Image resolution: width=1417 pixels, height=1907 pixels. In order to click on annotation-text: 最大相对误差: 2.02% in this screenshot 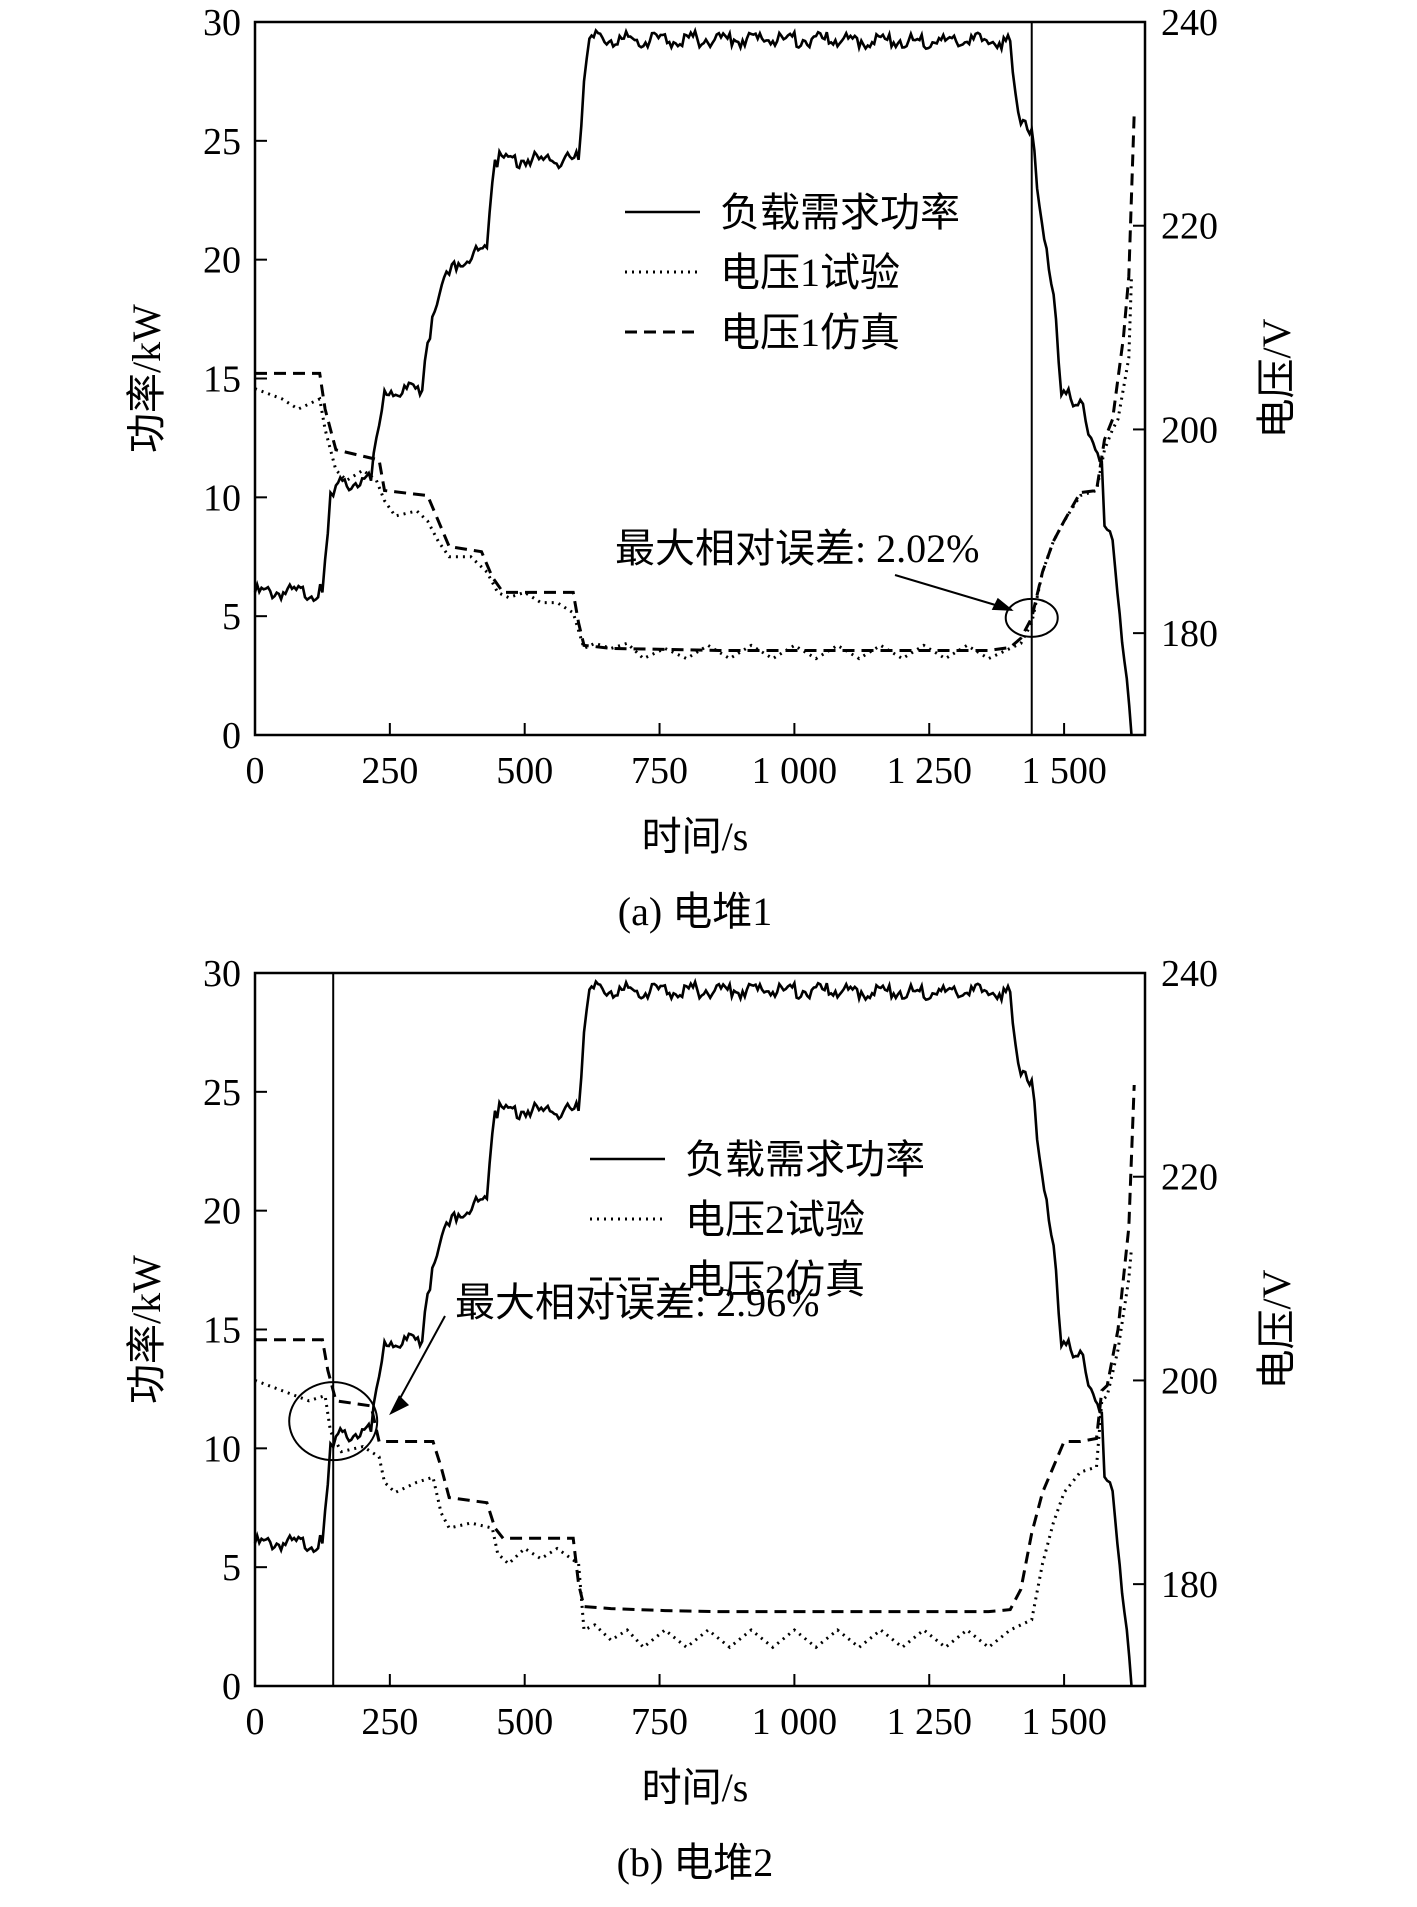, I will do `click(797, 548)`.